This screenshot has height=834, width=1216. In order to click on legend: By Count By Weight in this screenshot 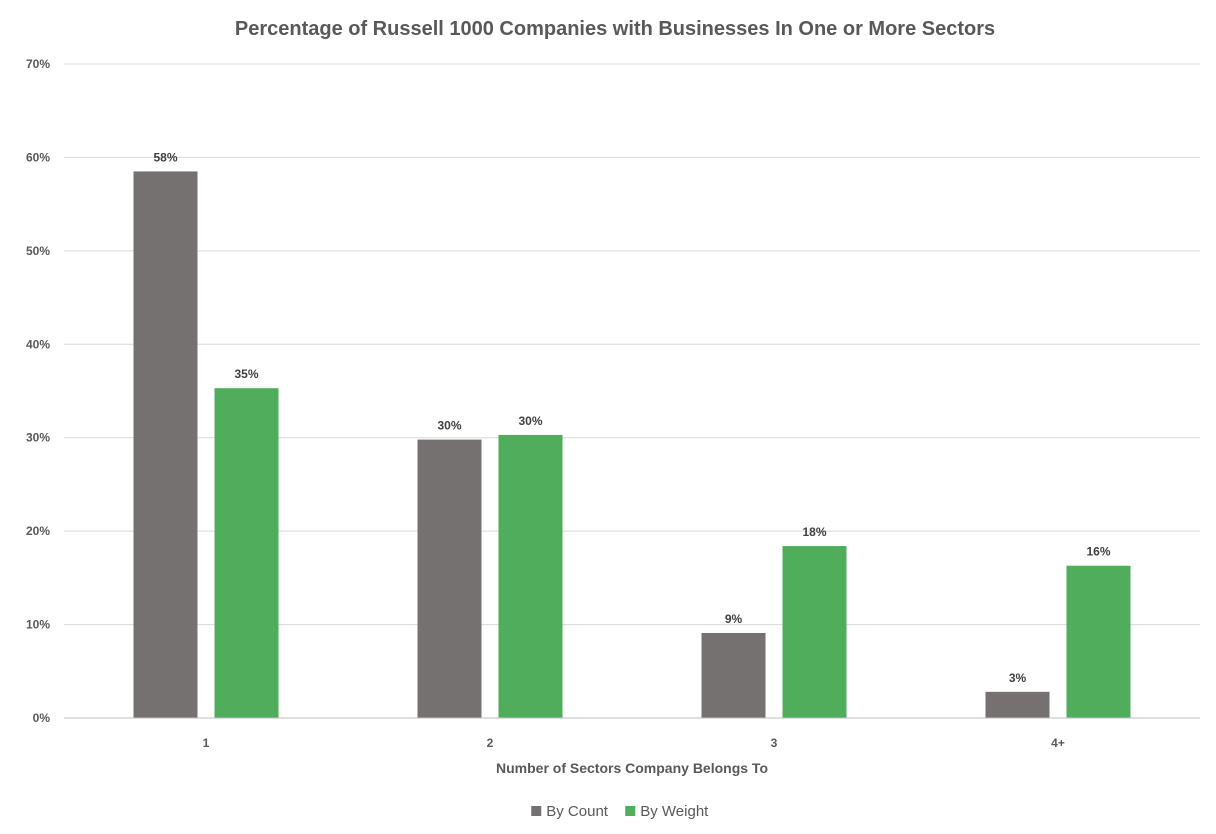, I will do `click(620, 811)`.